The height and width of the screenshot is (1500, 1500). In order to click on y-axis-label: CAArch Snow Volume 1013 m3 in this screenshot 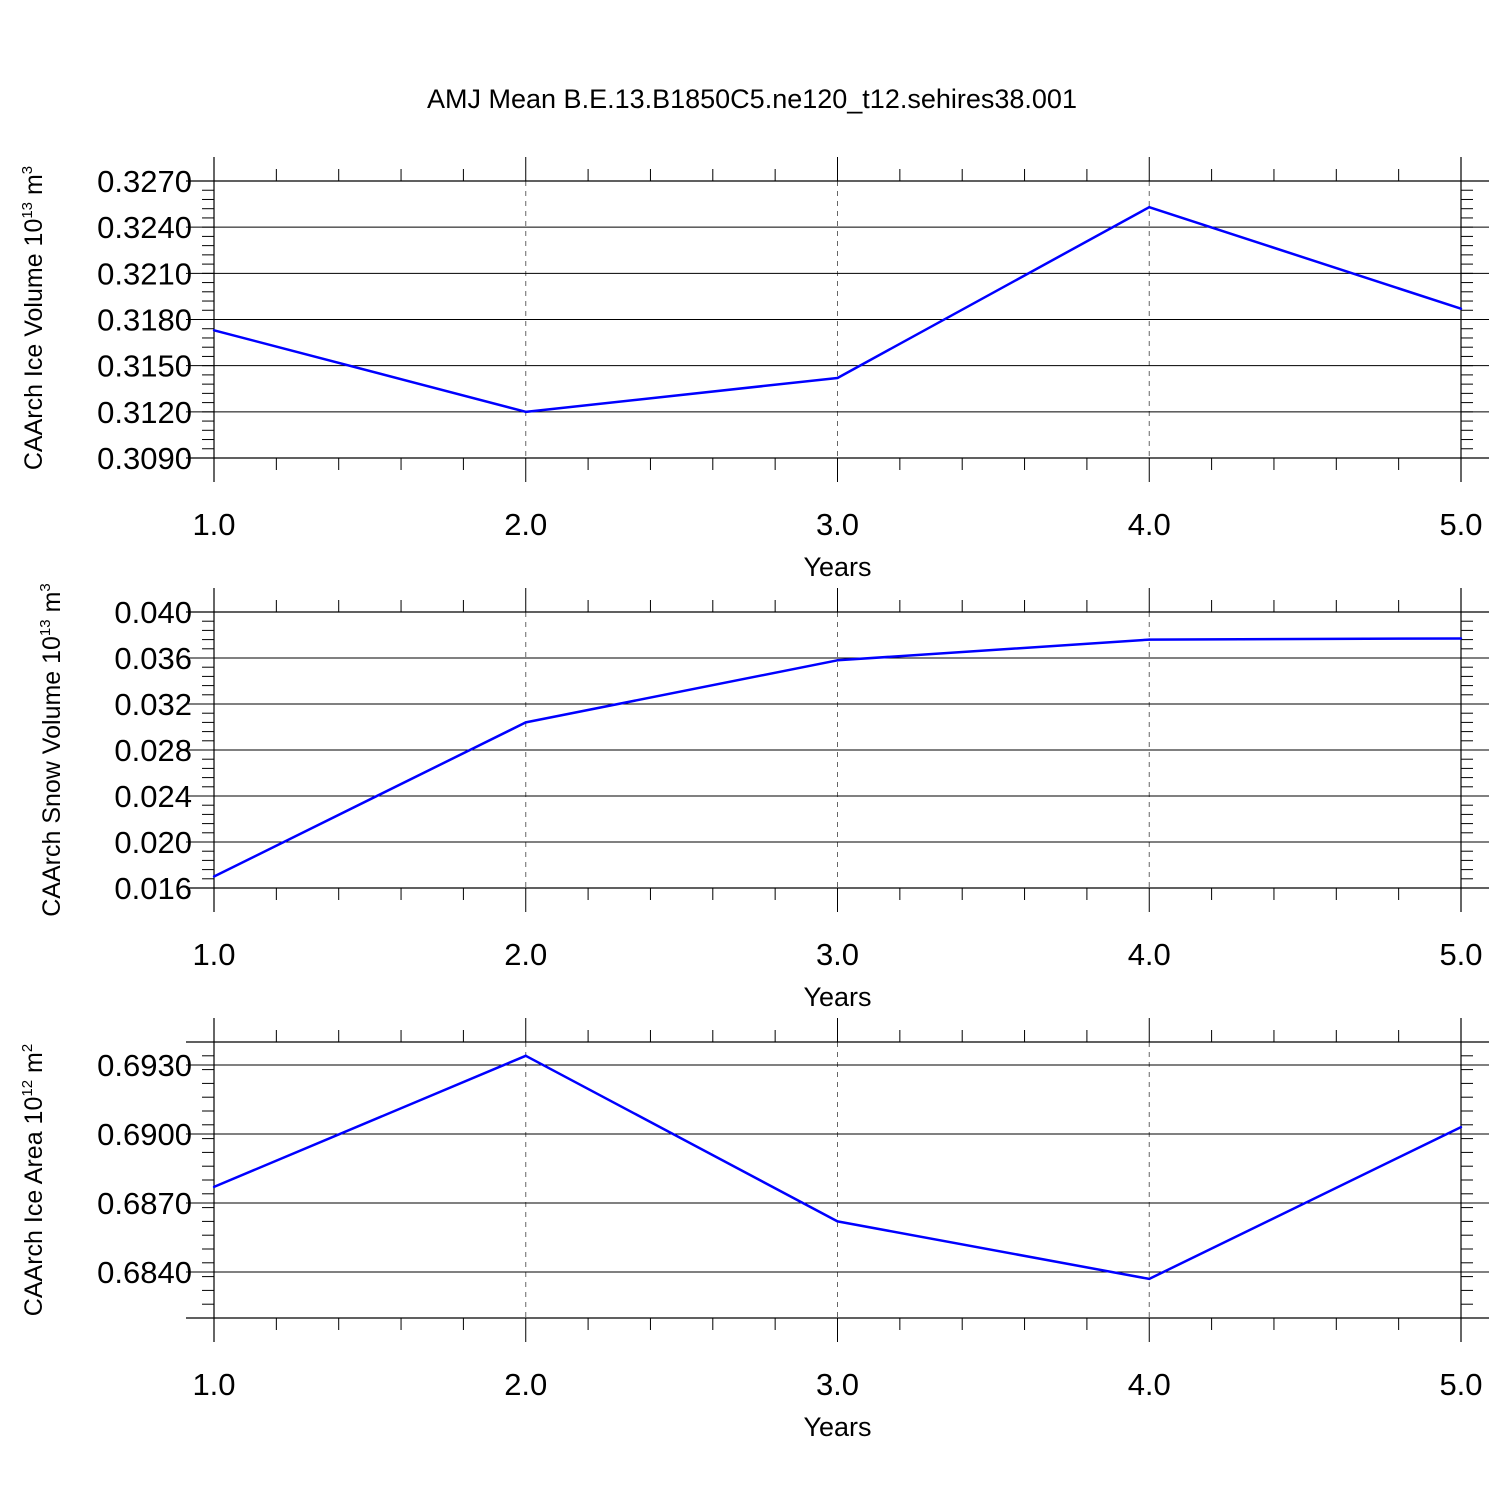, I will do `click(51, 750)`.